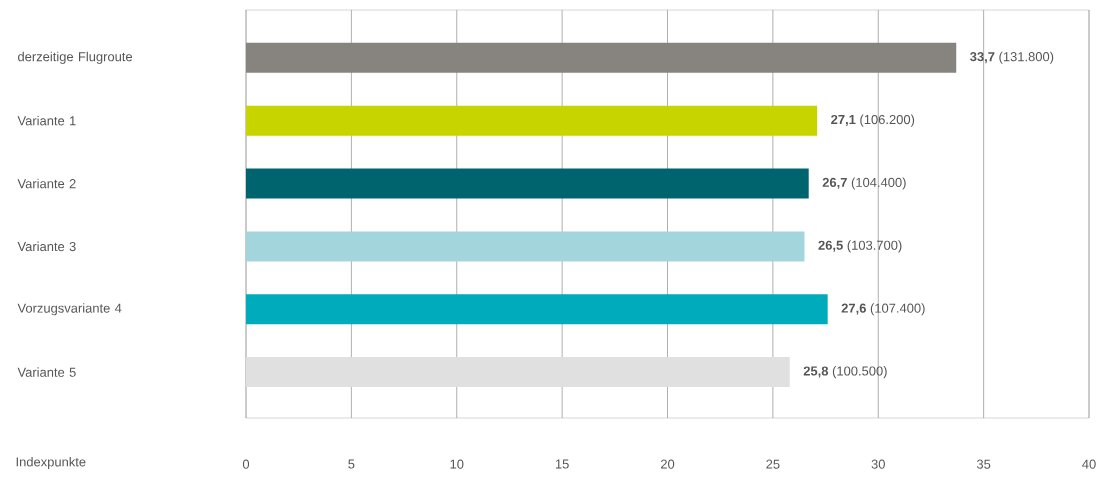 The height and width of the screenshot is (480, 1111). What do you see at coordinates (75, 57) in the screenshot?
I see `y-tick-label: derzeitige Flugroute` at bounding box center [75, 57].